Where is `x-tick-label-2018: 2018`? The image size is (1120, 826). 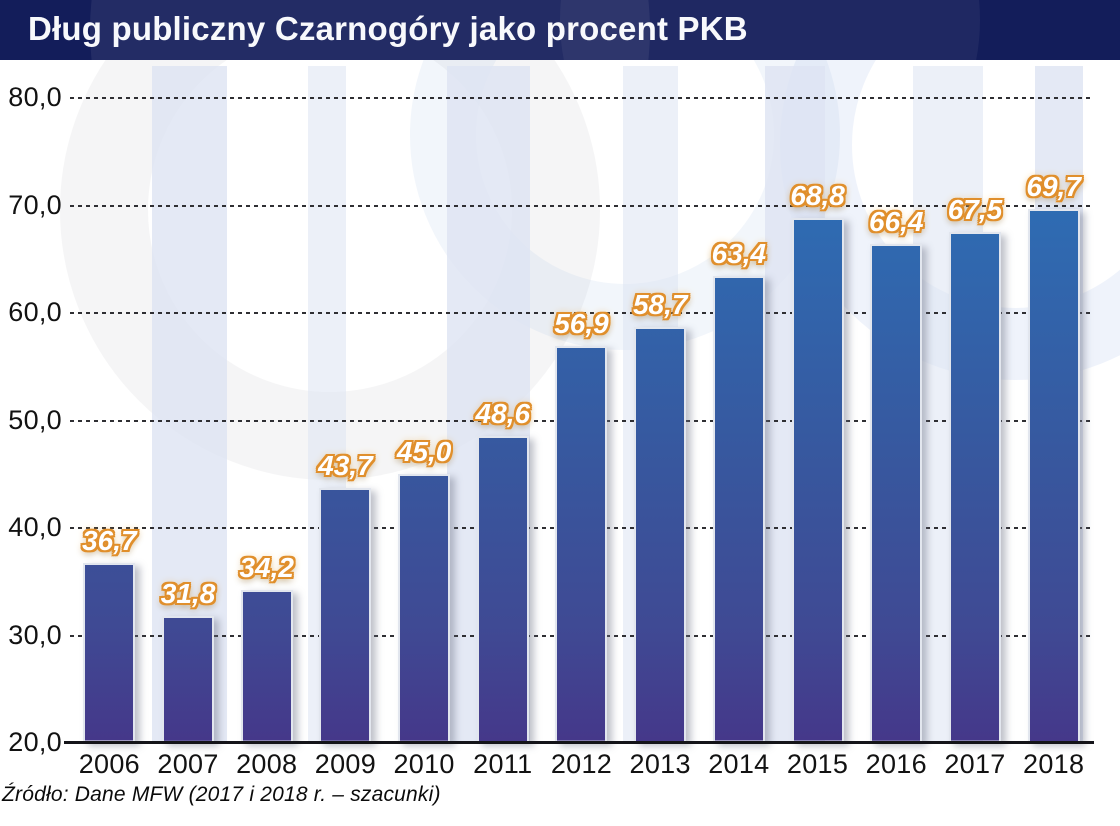
x-tick-label-2018: 2018 is located at coordinates (1054, 764).